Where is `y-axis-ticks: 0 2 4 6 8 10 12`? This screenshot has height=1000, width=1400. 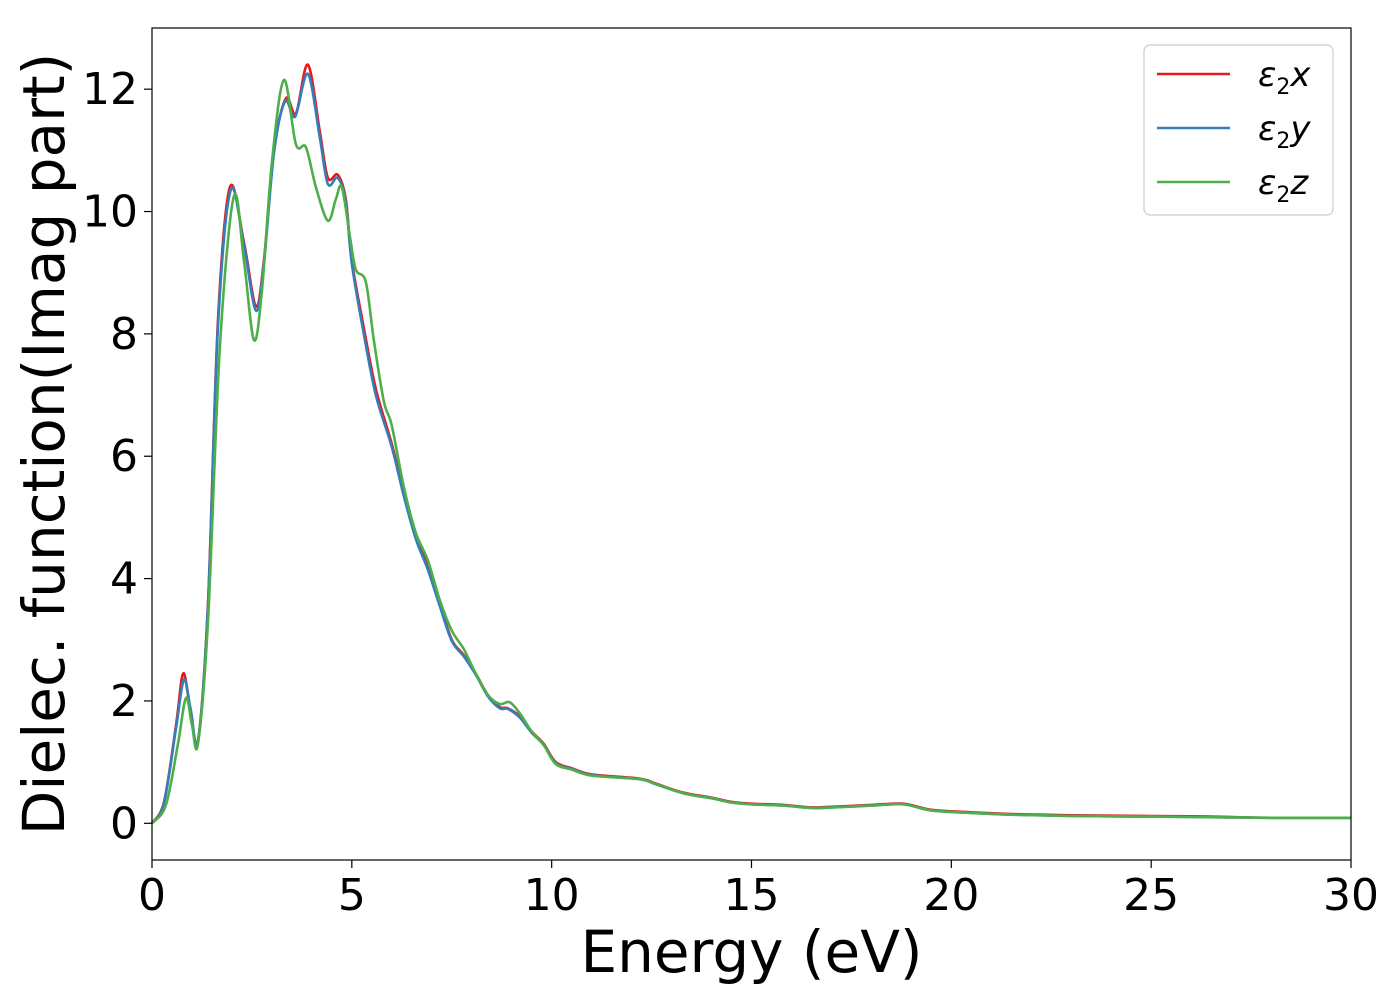
y-axis-ticks: 0 2 4 6 8 10 12 is located at coordinates (117, 456).